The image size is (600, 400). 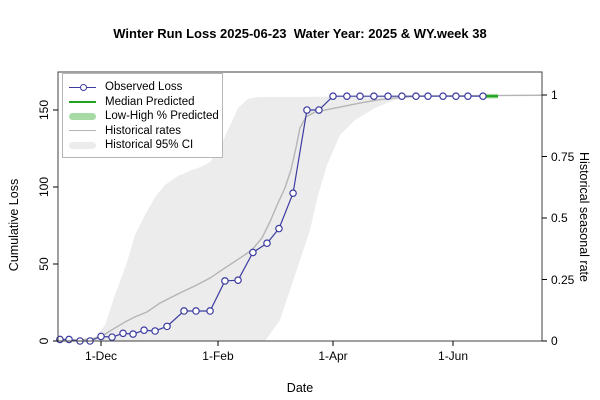 What do you see at coordinates (554, 95) in the screenshot?
I see `y-right-tick-label: 1` at bounding box center [554, 95].